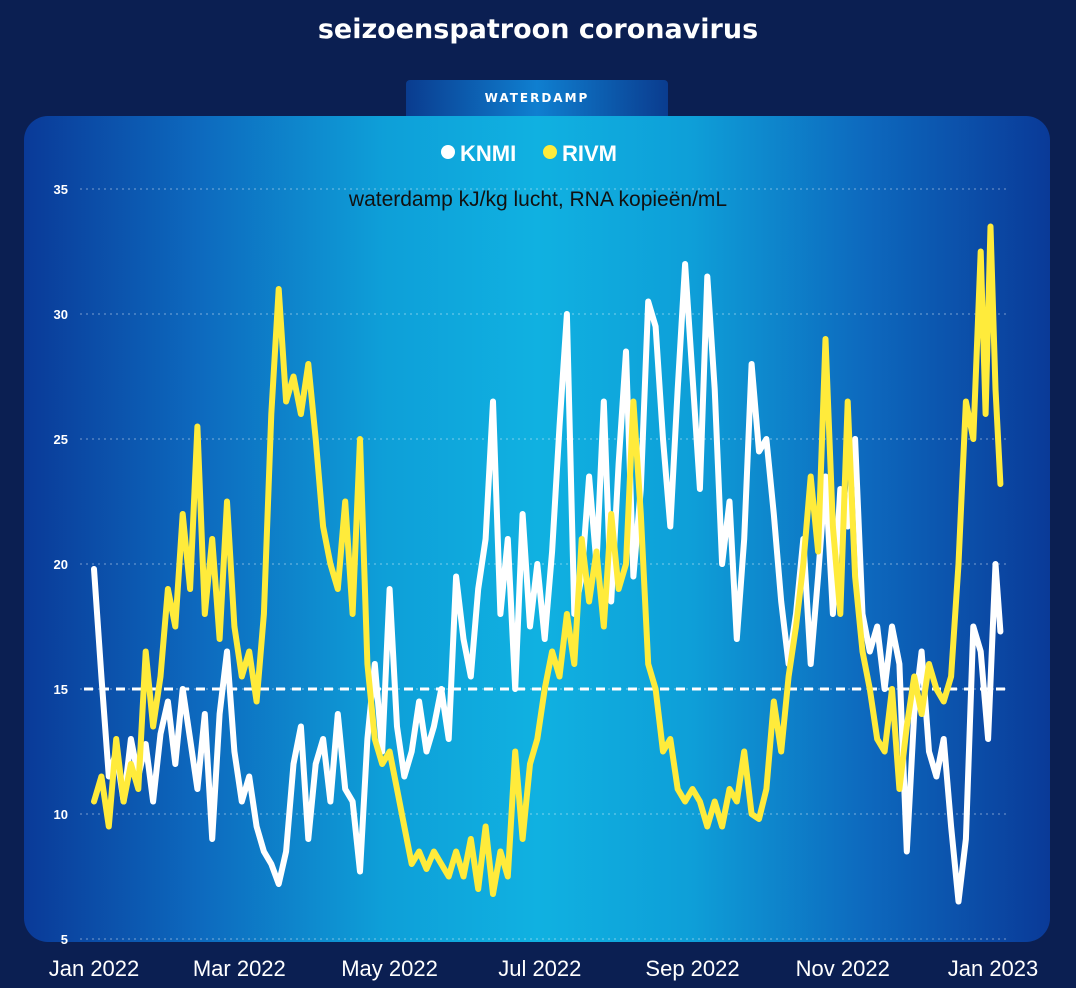 The height and width of the screenshot is (988, 1076). Describe the element at coordinates (538, 29) in the screenshot. I see `page-title: seizoenspatroon coronavirus` at that location.